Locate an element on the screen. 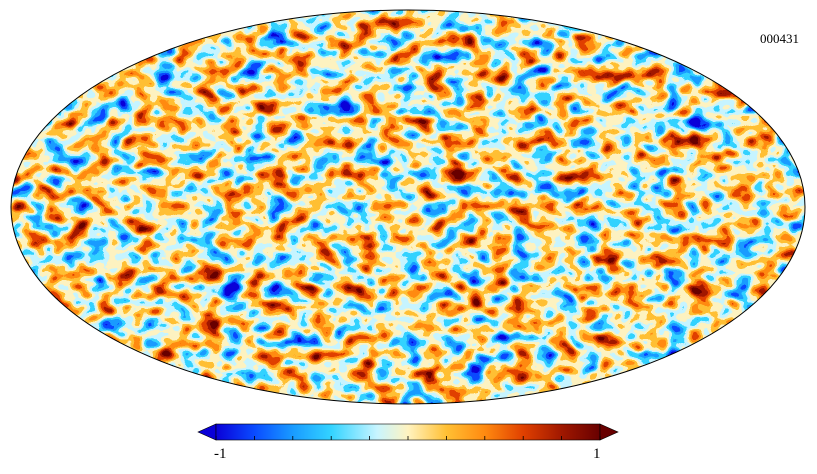 The height and width of the screenshot is (474, 817). colorbar-overflow-triangle is located at coordinates (609, 432).